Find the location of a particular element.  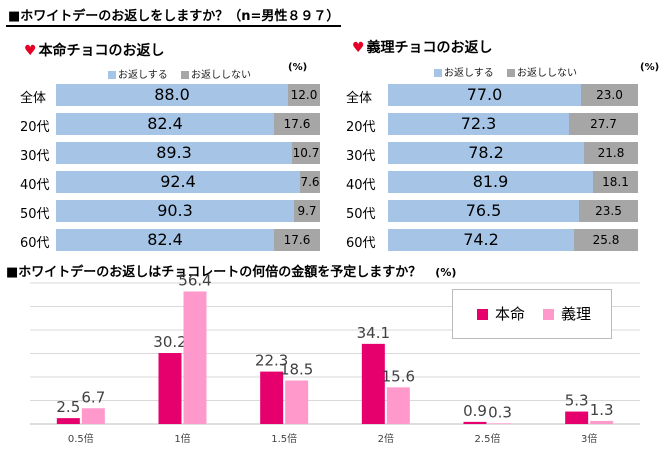

bar-no-value: 23.0 is located at coordinates (609, 95).